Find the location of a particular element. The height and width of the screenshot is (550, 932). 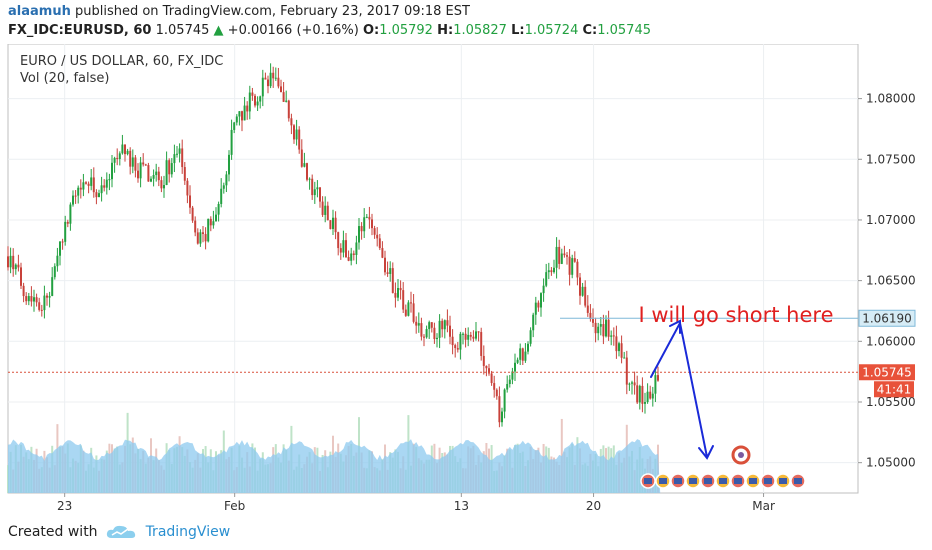

y-tick-label: 1.05000 is located at coordinates (891, 463).